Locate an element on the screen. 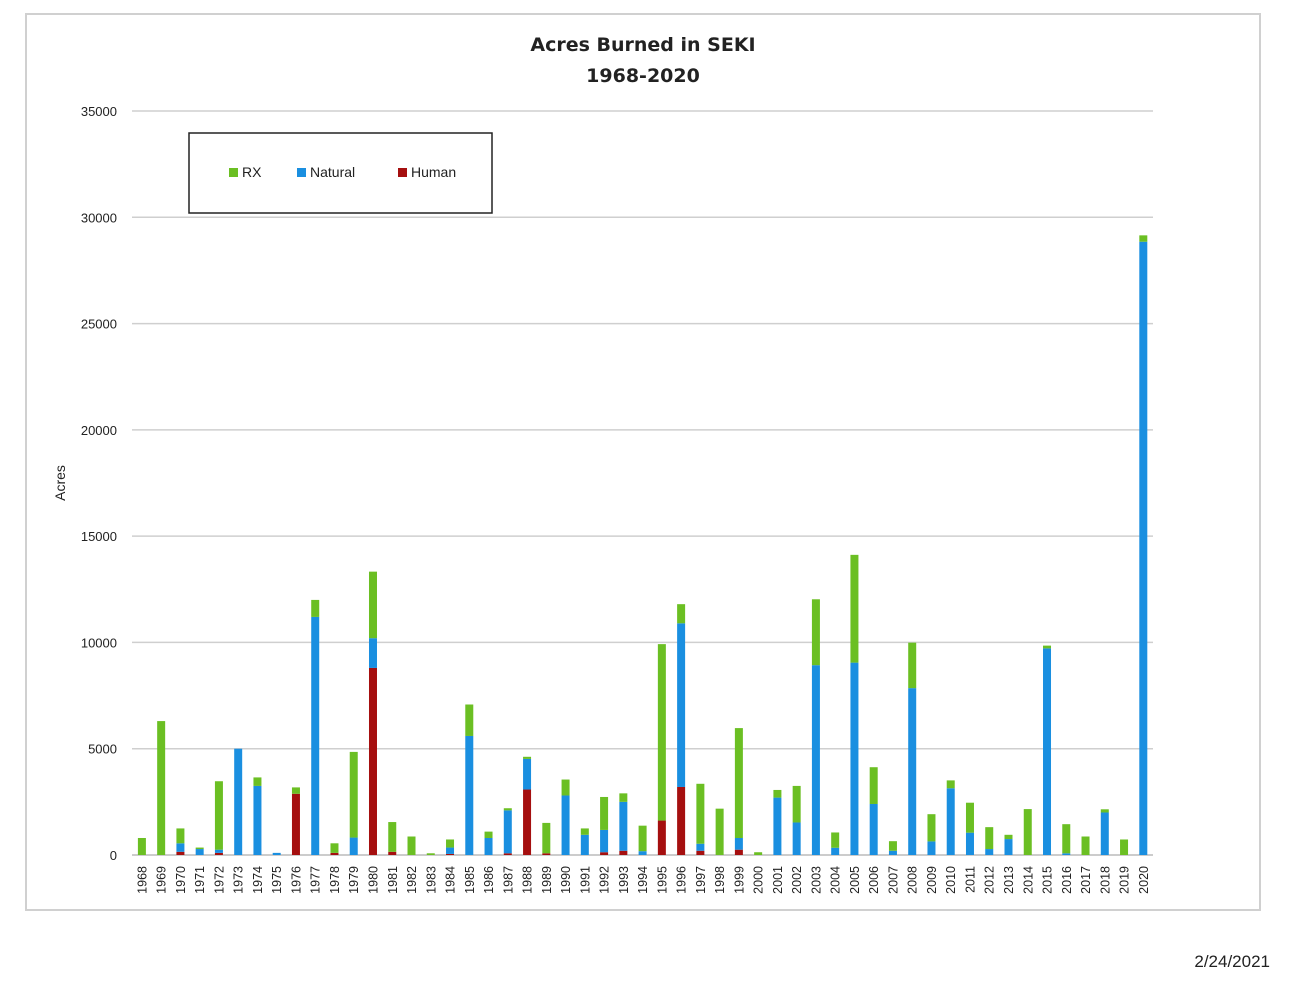 The image size is (1300, 984). bar-natural-1997 is located at coordinates (700, 847).